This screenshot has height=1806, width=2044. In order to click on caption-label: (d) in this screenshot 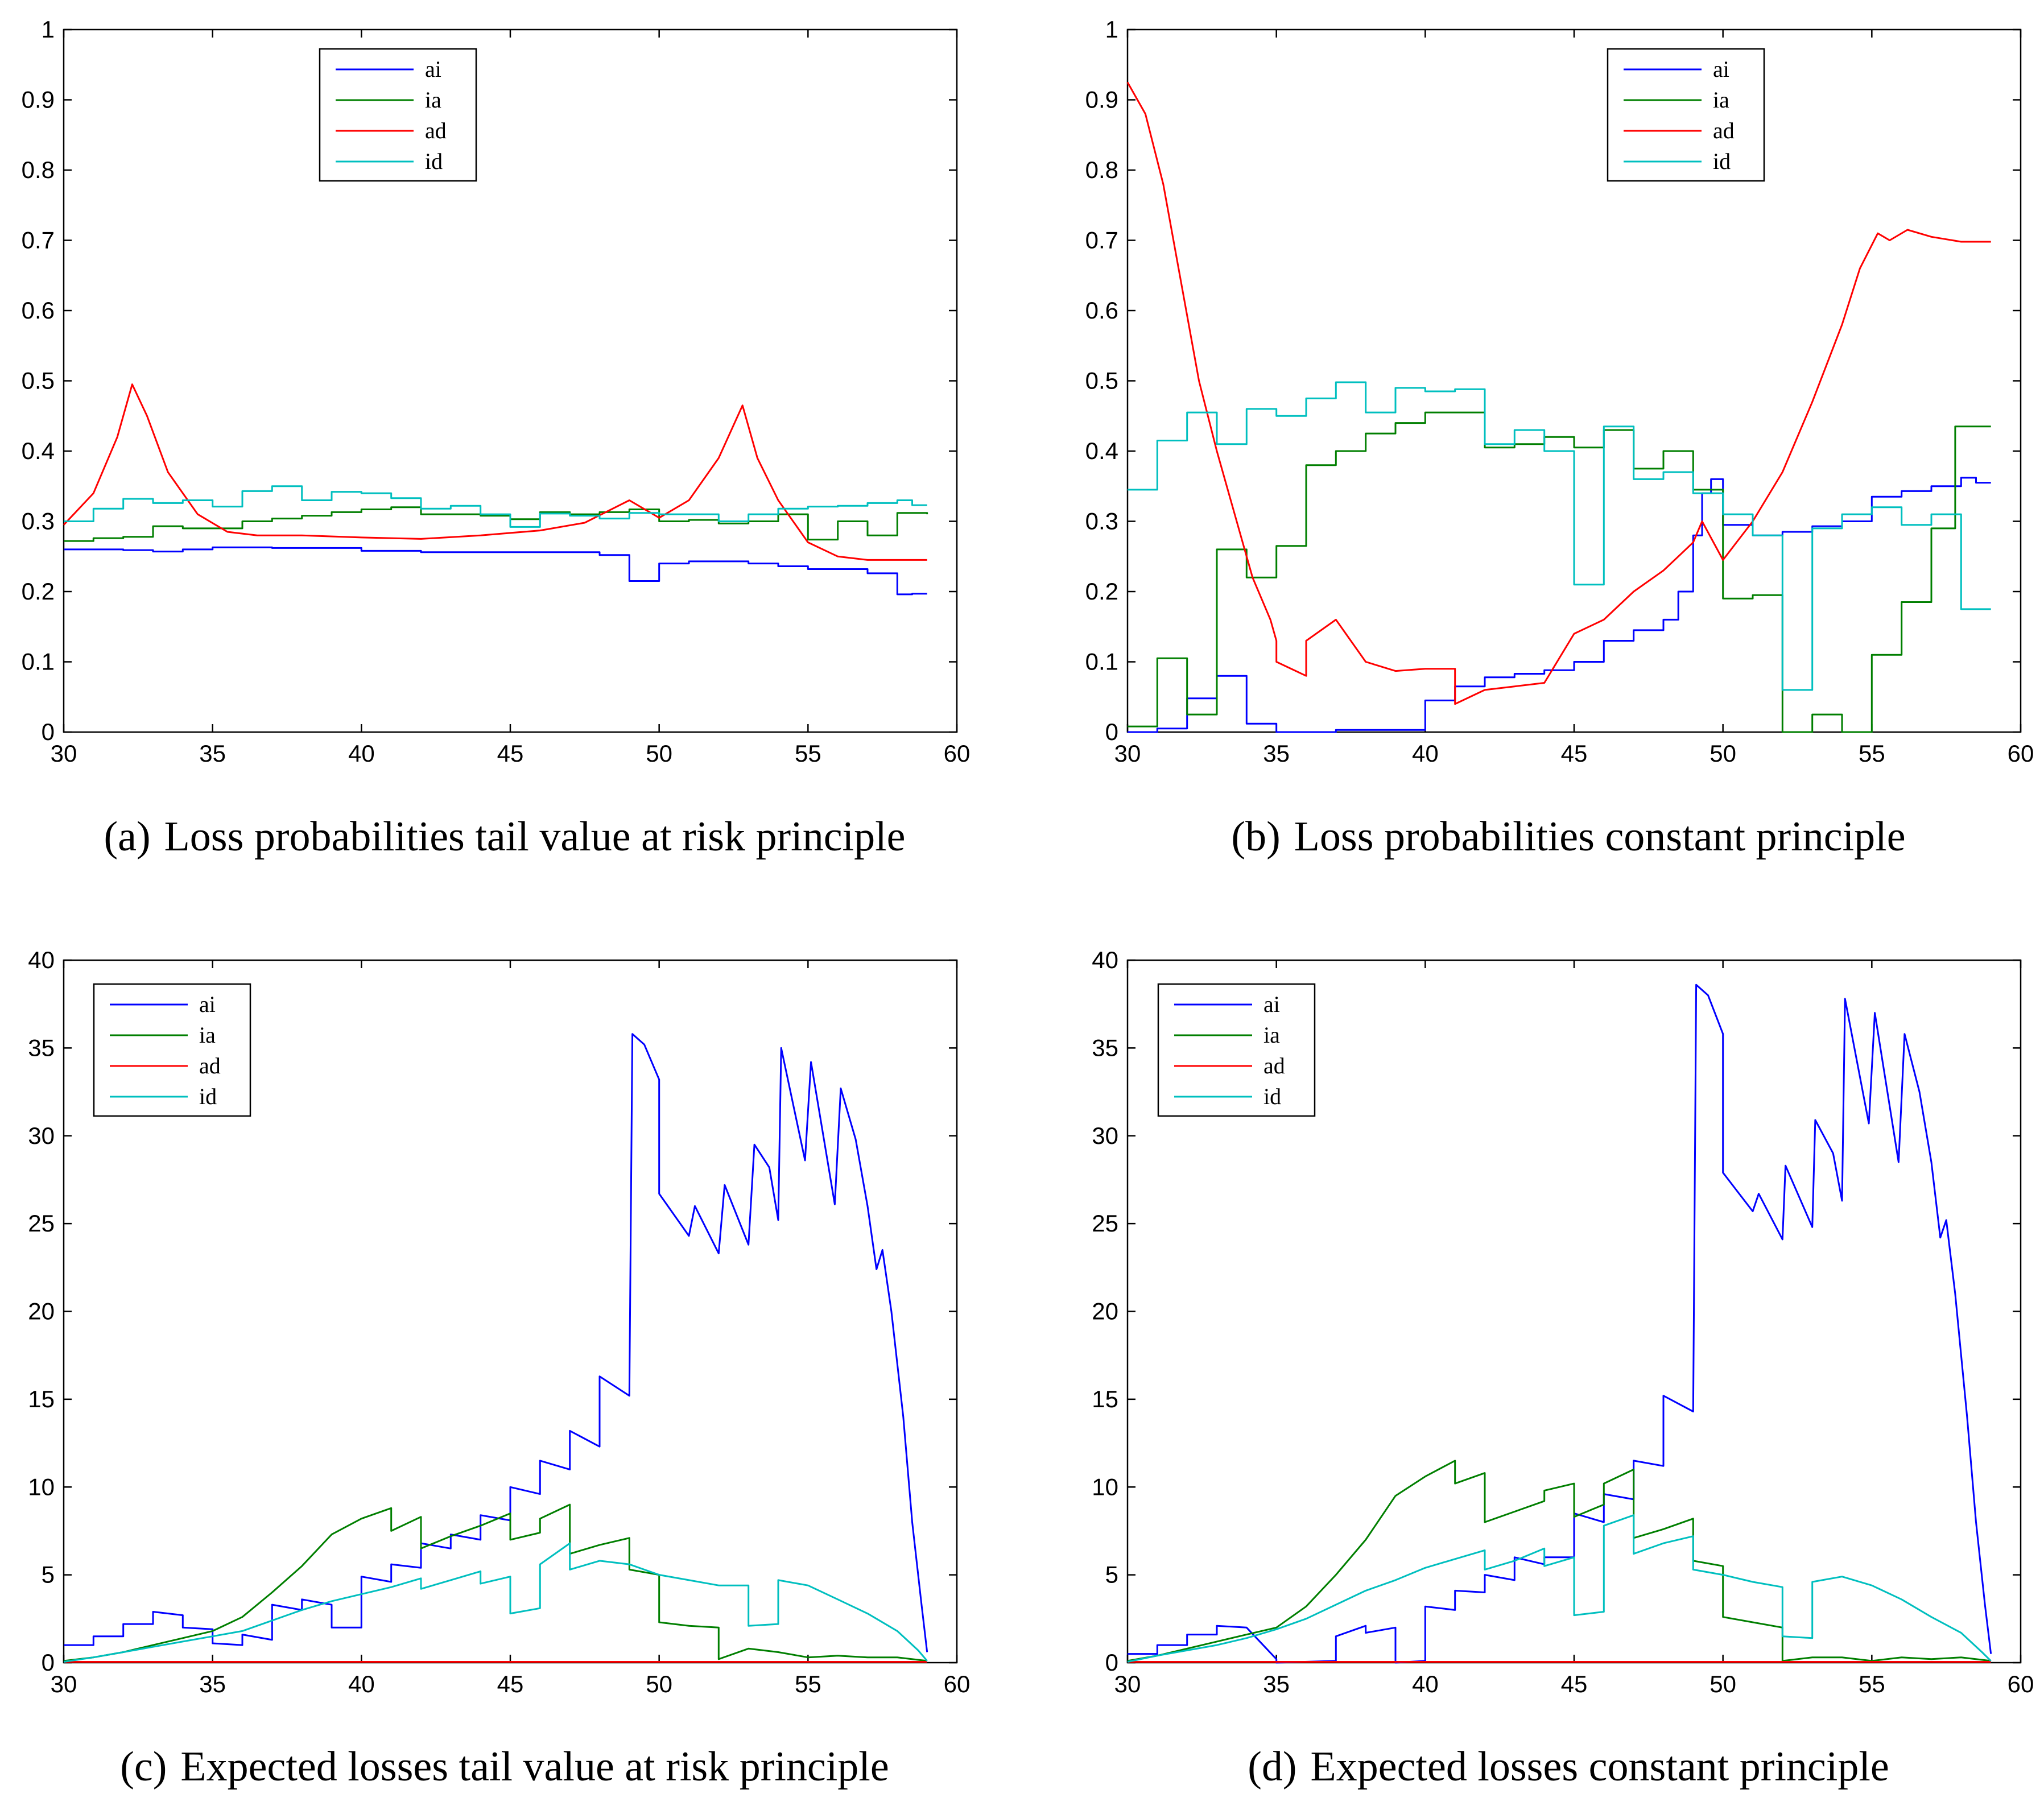, I will do `click(1272, 1766)`.